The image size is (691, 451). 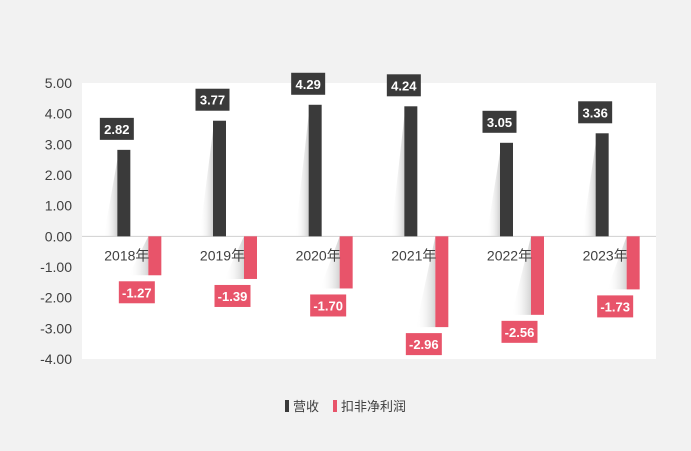 I want to click on legend: 营收 扣非净利润, so click(x=345, y=405).